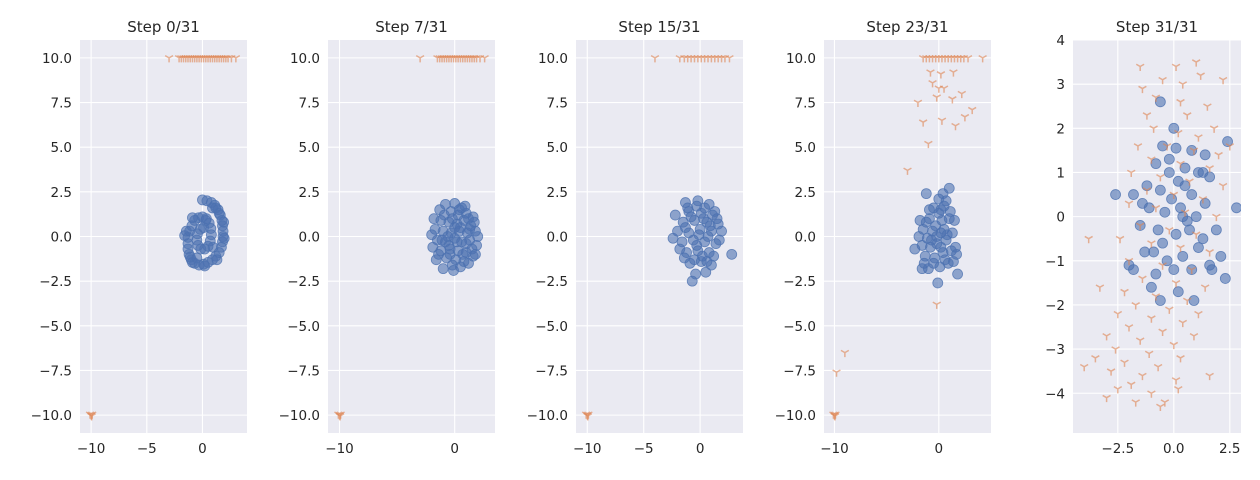  I want to click on y-tick-label: 3, so click(1060, 85).